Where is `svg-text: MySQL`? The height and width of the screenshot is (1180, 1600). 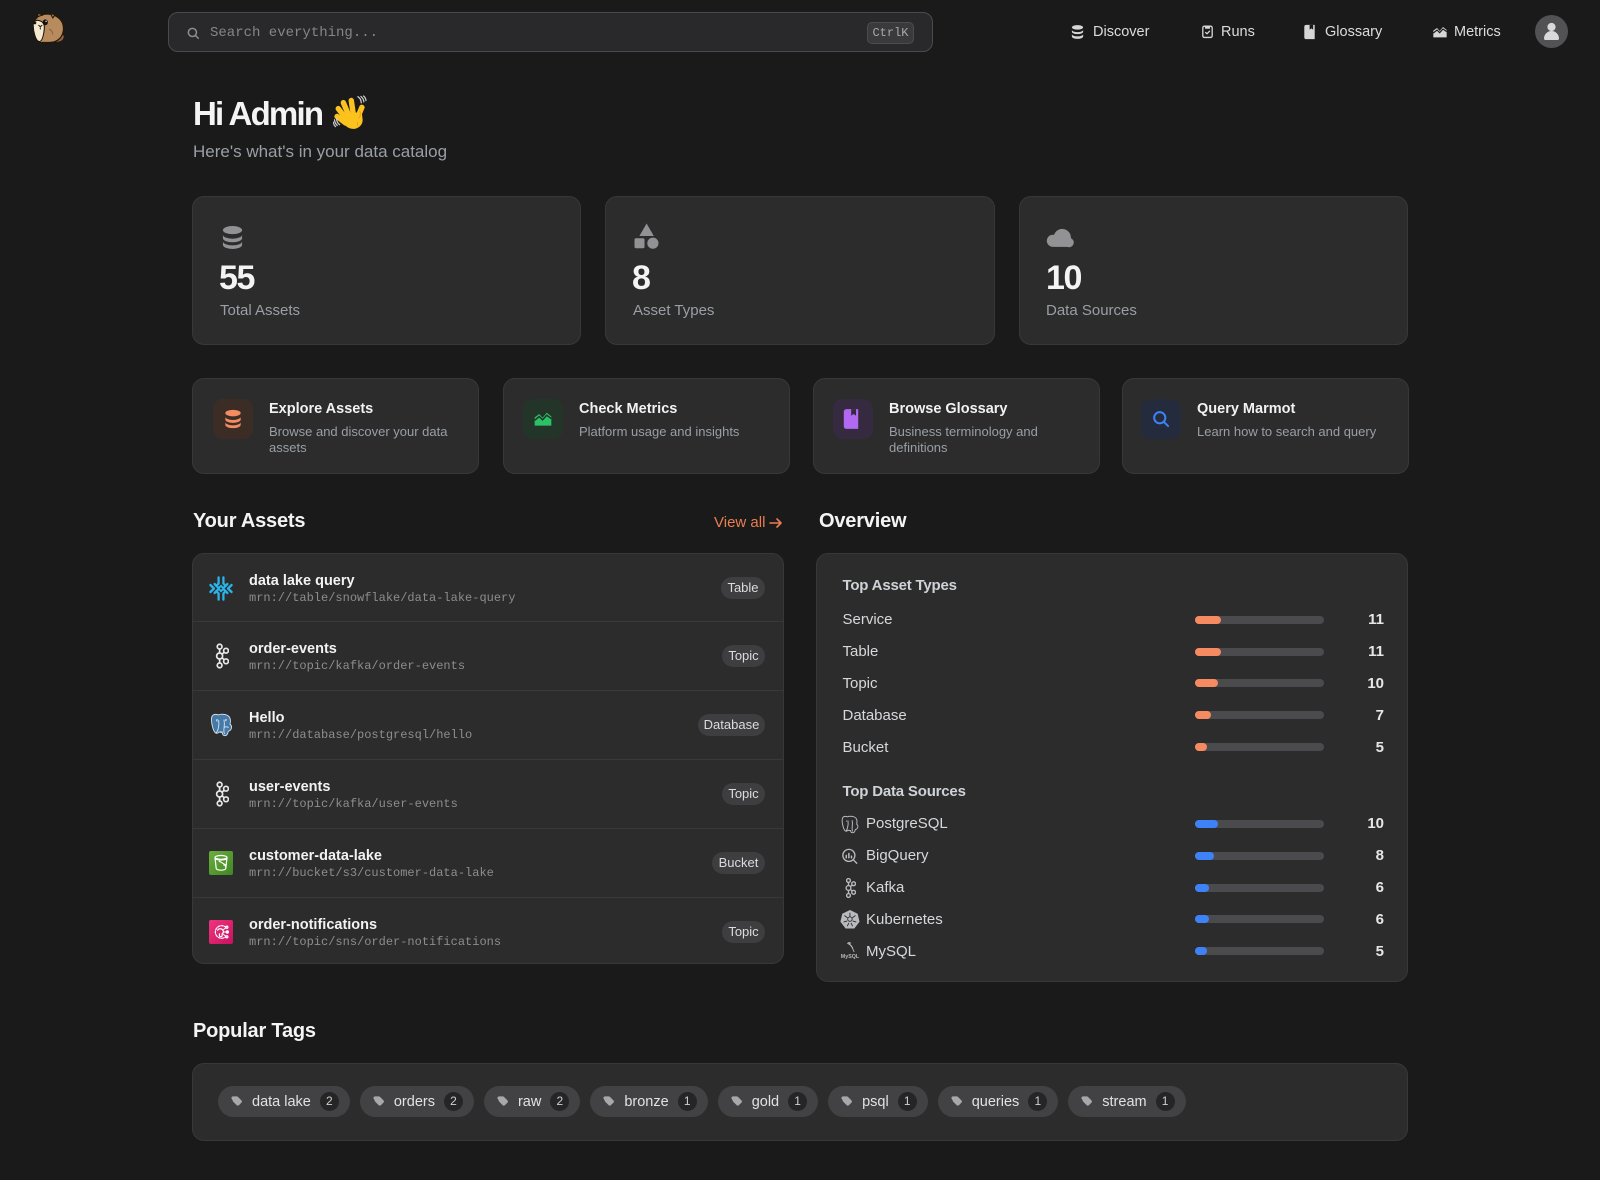
svg-text: MySQL is located at coordinates (850, 957).